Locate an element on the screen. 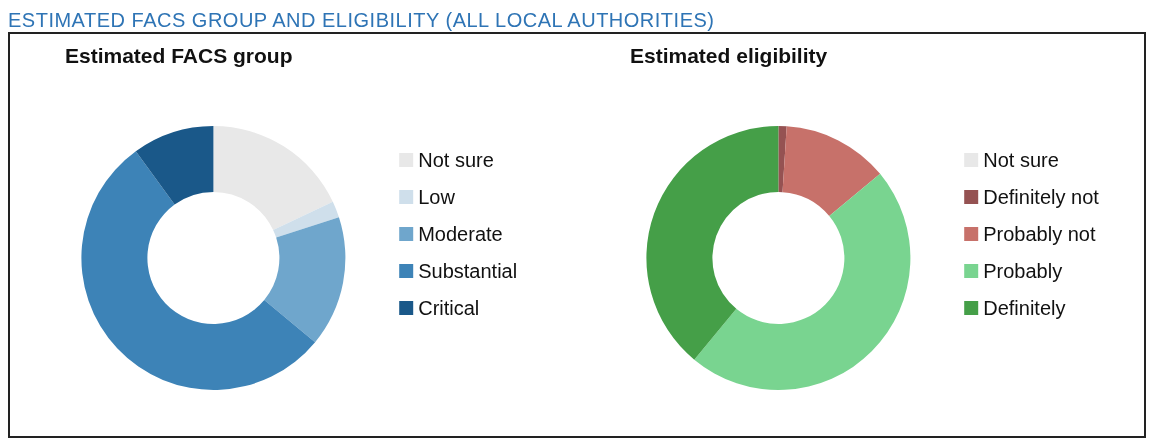 The height and width of the screenshot is (442, 1156). text: ESTIMATED FACS GROUP AND ELIGIBILITY (ALL LOCAL AUTHORITIES) is located at coordinates (362, 20).